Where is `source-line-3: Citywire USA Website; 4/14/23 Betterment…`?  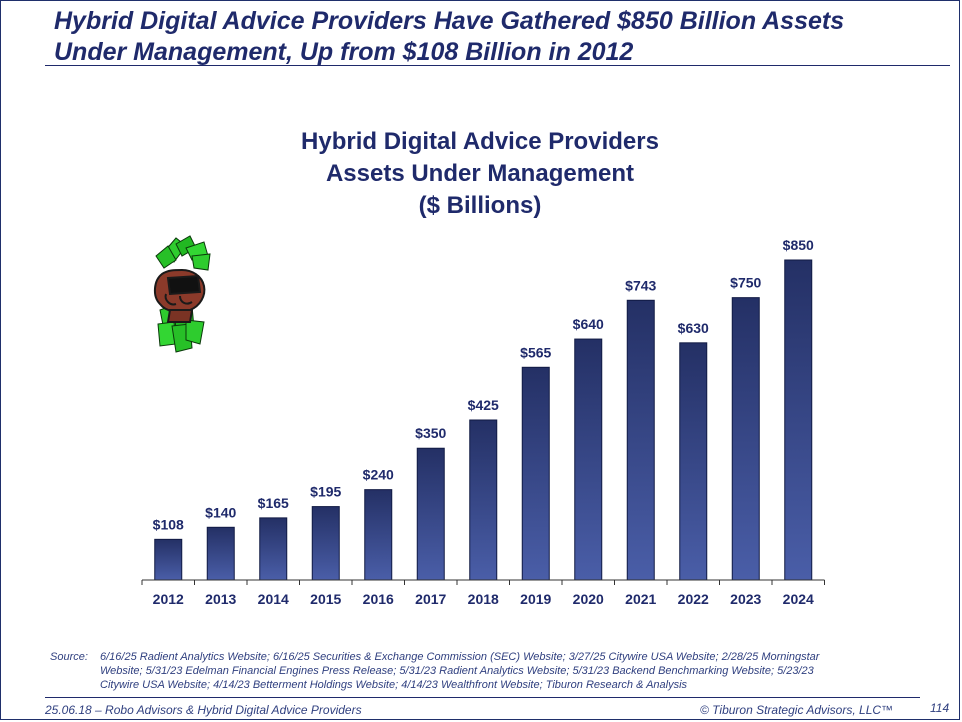
source-line-3: Citywire USA Website; 4/14/23 Betterment… is located at coordinates (394, 685).